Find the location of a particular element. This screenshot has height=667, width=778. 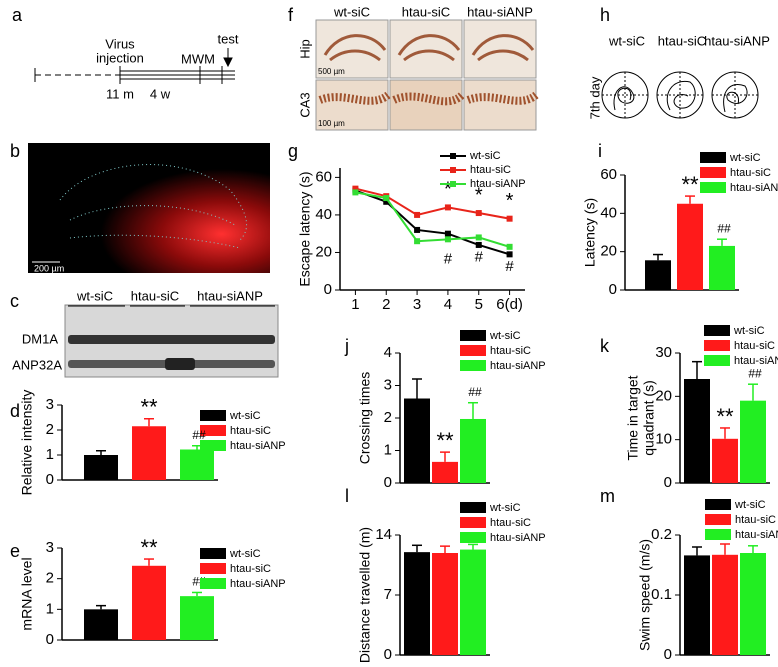

y-tick-label: 20 is located at coordinates (608, 251).